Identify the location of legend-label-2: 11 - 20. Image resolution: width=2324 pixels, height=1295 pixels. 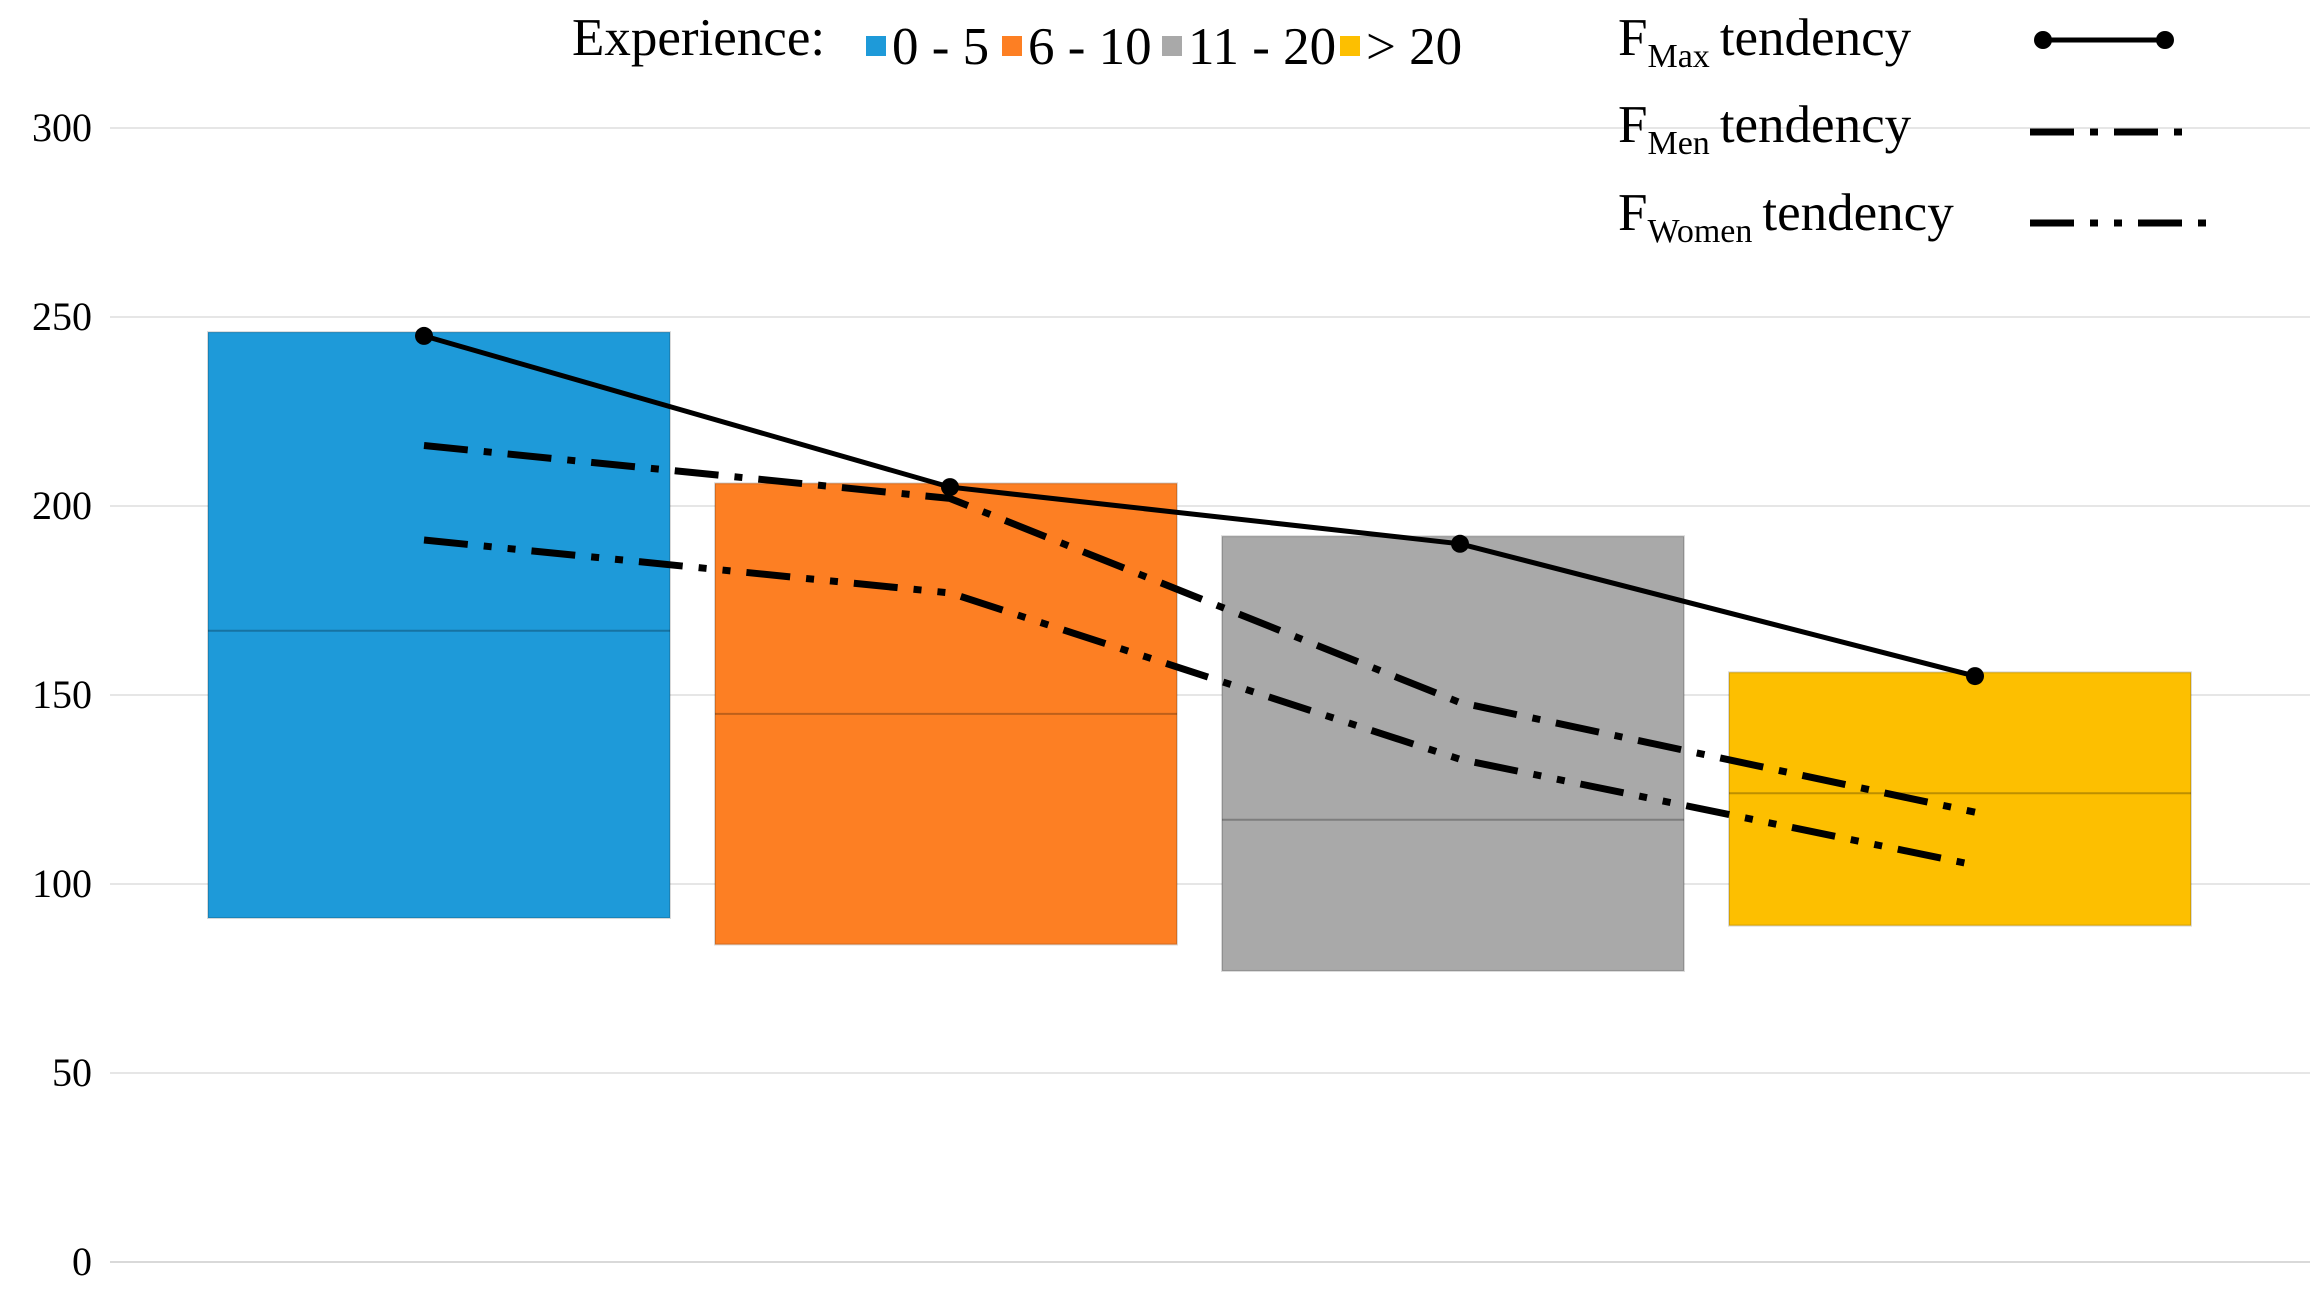
(1262, 47).